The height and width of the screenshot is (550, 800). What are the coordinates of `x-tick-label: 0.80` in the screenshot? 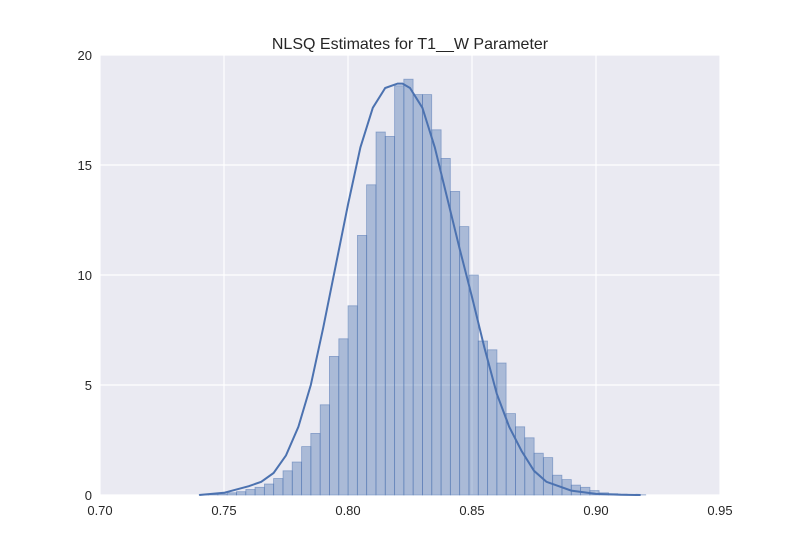 It's located at (347, 510).